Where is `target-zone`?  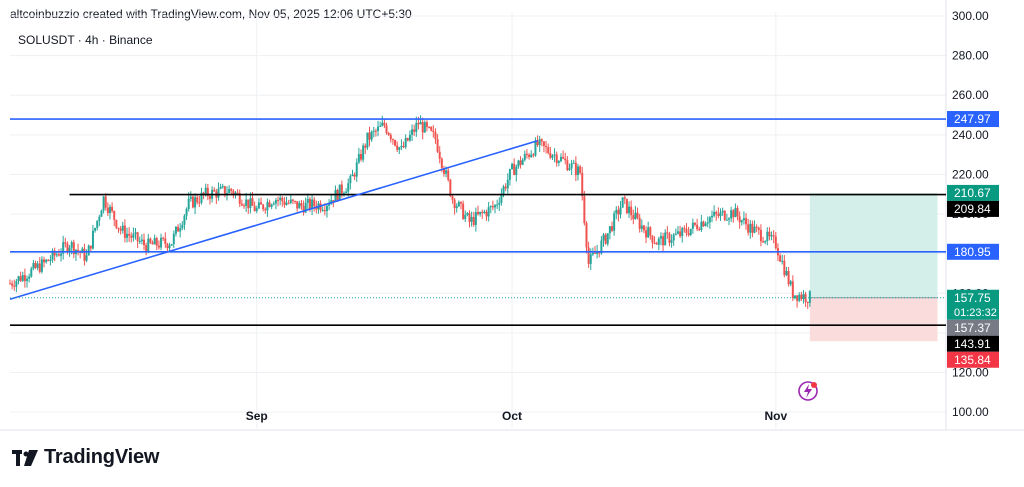 target-zone is located at coordinates (873, 245).